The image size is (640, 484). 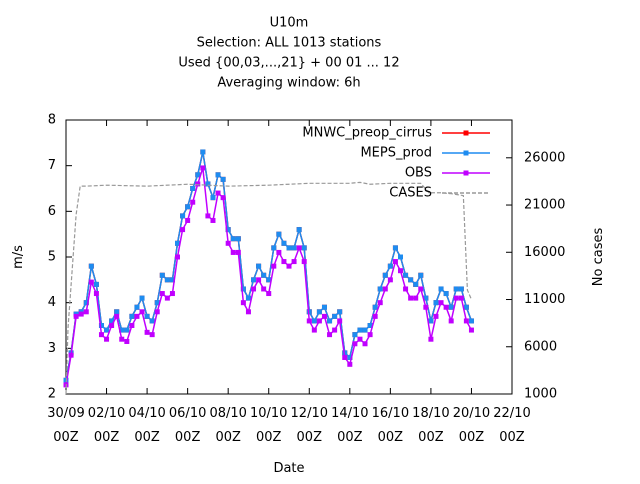 What do you see at coordinates (471, 425) in the screenshot?
I see `x-tick-label: 20/10 00Z` at bounding box center [471, 425].